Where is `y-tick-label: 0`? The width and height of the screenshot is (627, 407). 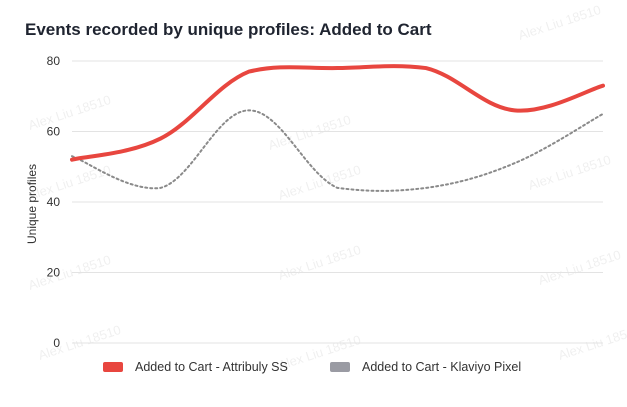
y-tick-label: 0 is located at coordinates (56, 343).